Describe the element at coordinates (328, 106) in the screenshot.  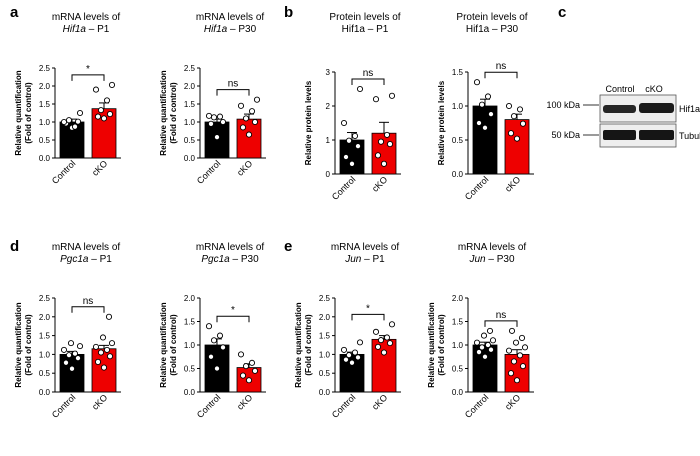
I see `y-tick-label: 2` at that location.